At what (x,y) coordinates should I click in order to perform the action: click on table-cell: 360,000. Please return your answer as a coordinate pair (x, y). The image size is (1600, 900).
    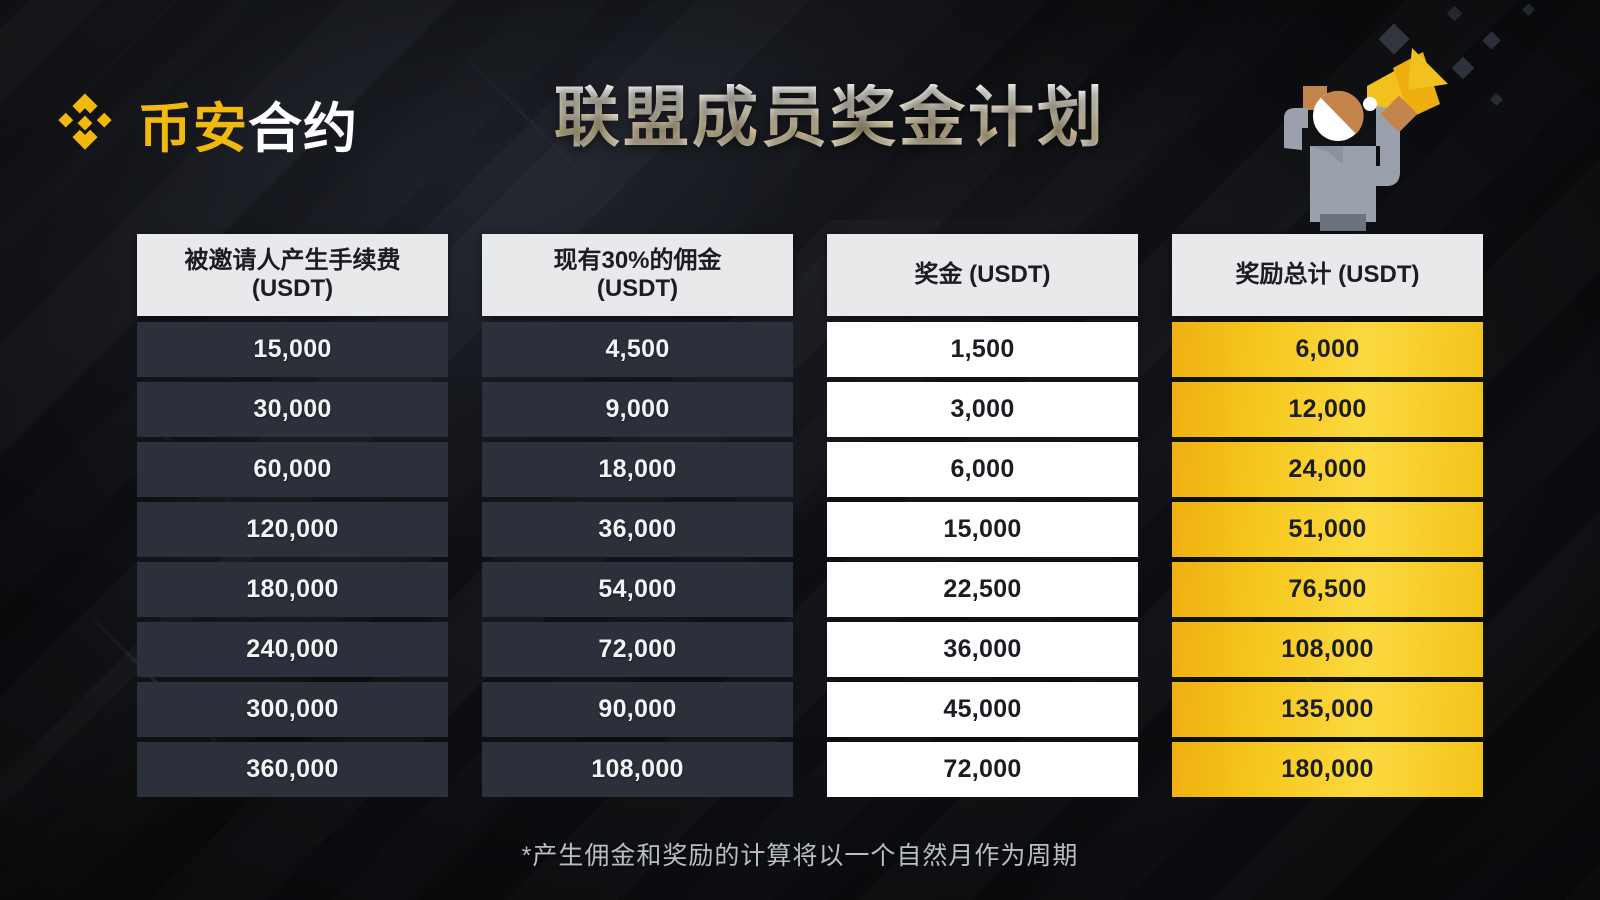
    Looking at the image, I should click on (292, 769).